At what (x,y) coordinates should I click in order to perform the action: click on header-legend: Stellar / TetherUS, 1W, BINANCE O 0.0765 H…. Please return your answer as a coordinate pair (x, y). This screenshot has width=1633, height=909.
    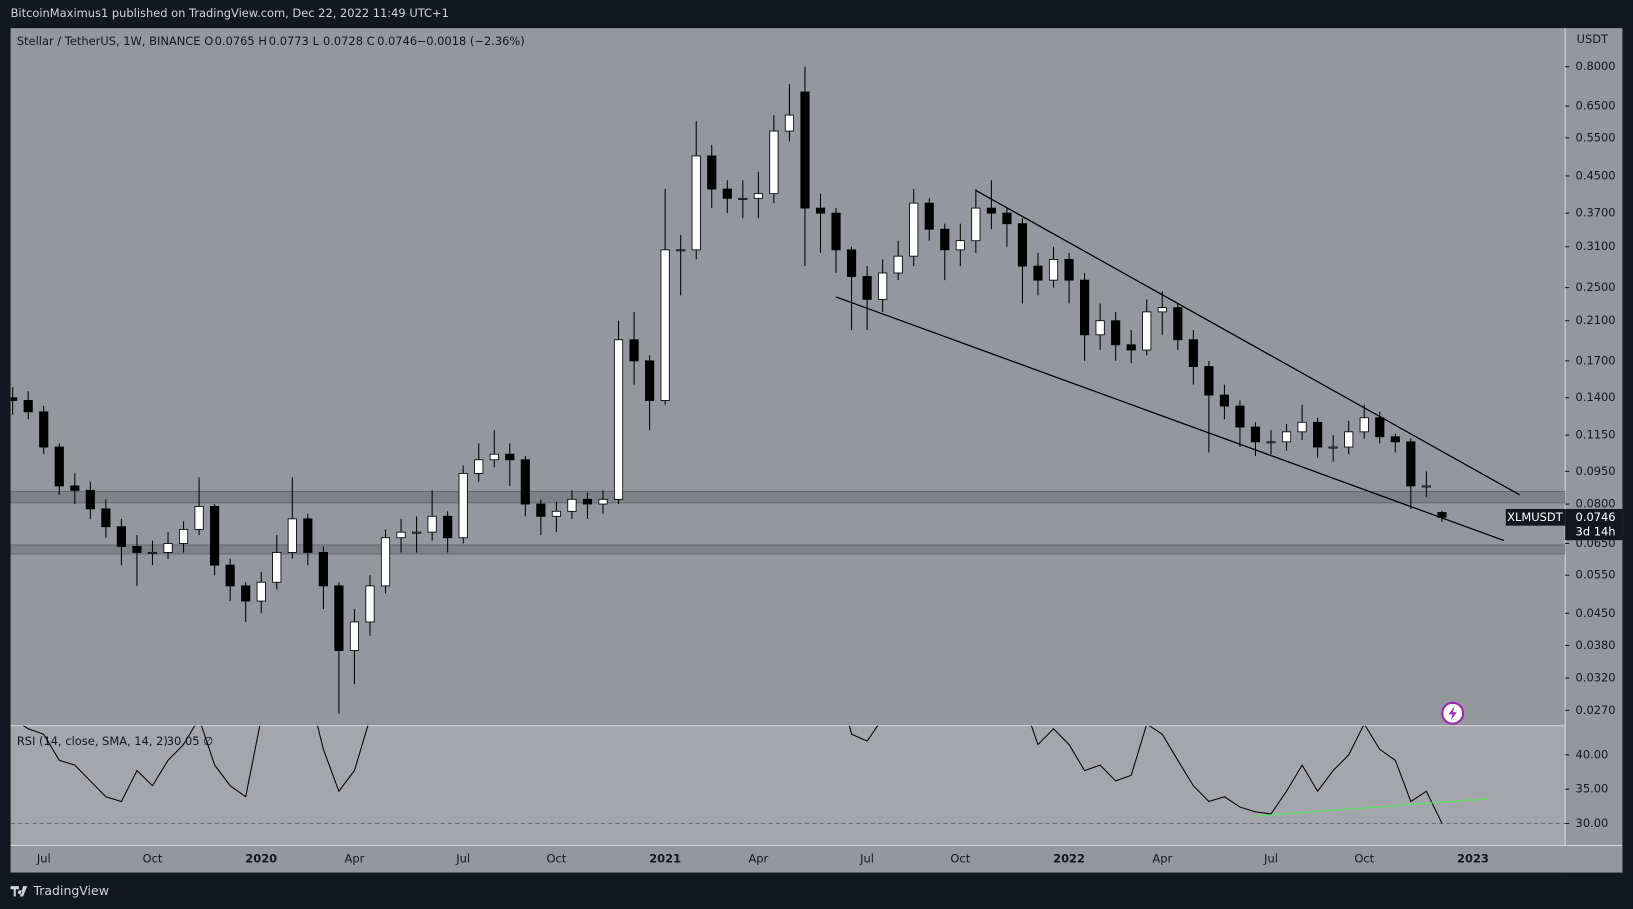
    Looking at the image, I should click on (271, 41).